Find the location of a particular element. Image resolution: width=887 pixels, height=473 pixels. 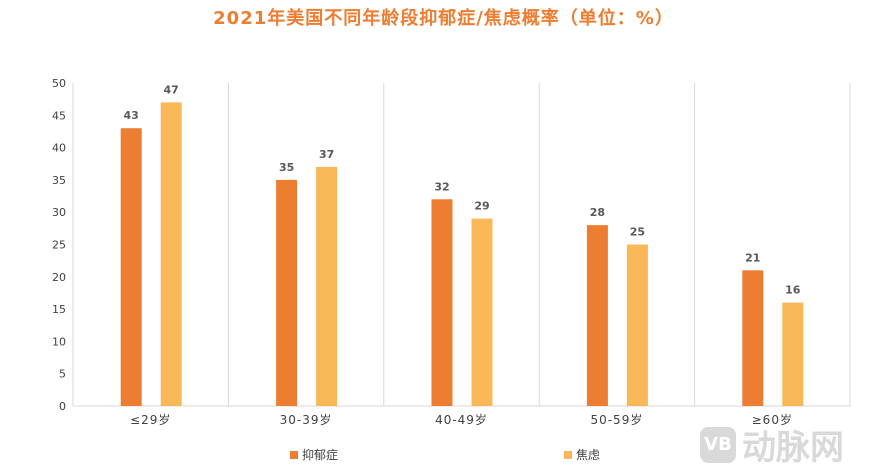

data-label: 28 is located at coordinates (597, 212).